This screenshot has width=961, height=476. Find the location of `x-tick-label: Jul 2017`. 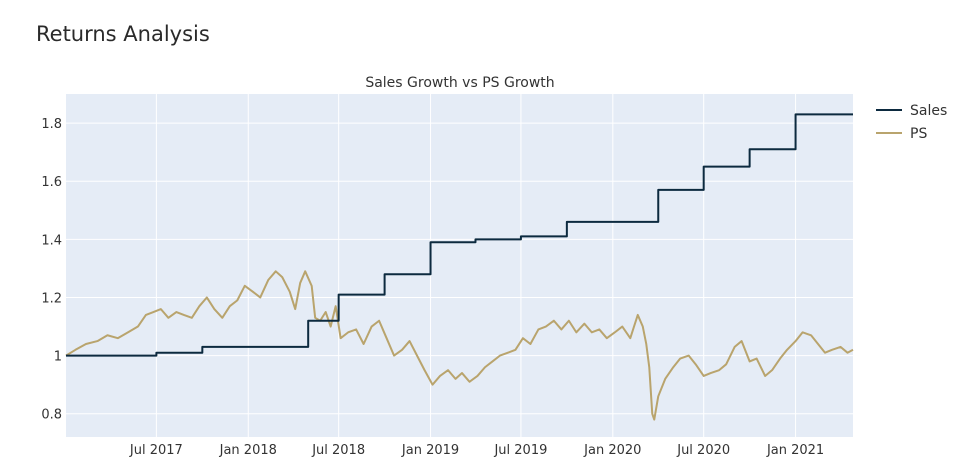

x-tick-label: Jul 2017 is located at coordinates (156, 450).